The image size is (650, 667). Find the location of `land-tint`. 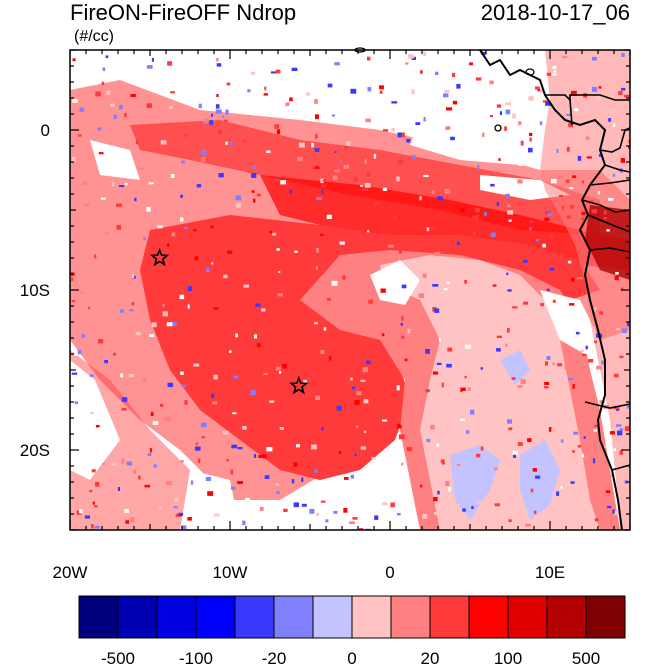

land-tint is located at coordinates (585, 290).